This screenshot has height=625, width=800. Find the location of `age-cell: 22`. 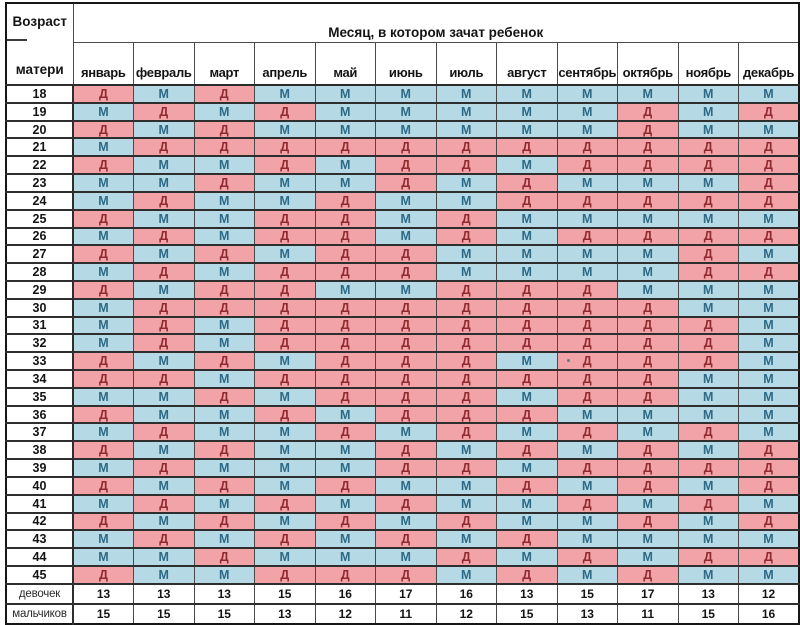

age-cell: 22 is located at coordinates (39, 165).